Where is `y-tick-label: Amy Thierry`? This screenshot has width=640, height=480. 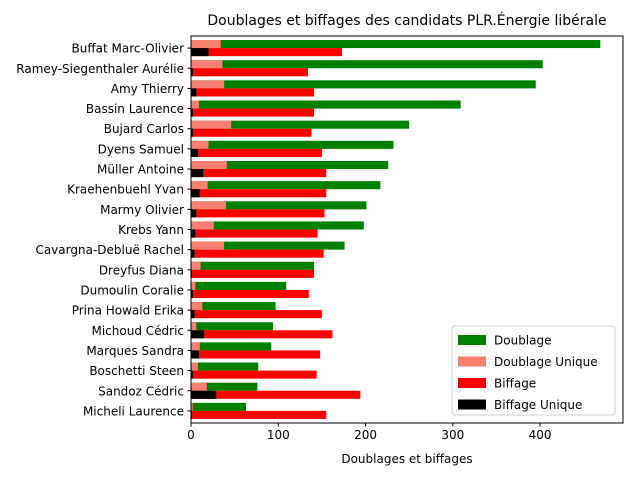 y-tick-label: Amy Thierry is located at coordinates (147, 89).